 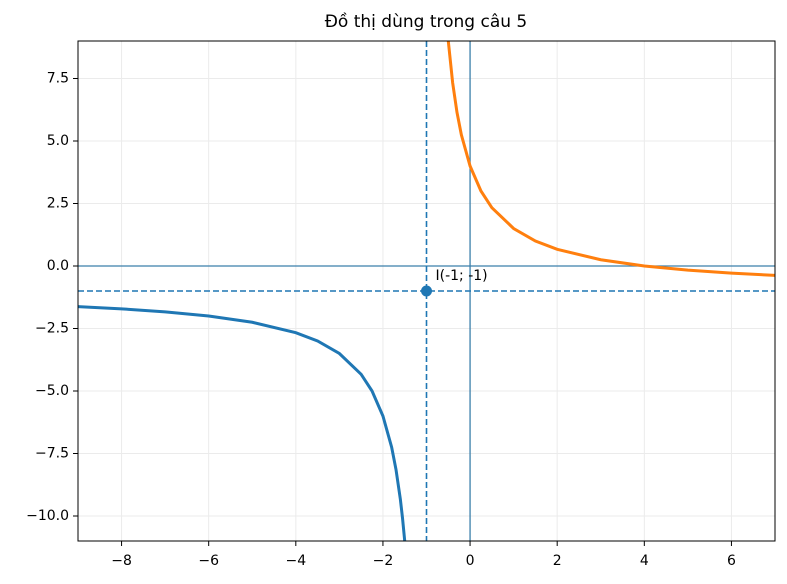 I want to click on y-tick-label: −5.0, so click(x=52, y=391).